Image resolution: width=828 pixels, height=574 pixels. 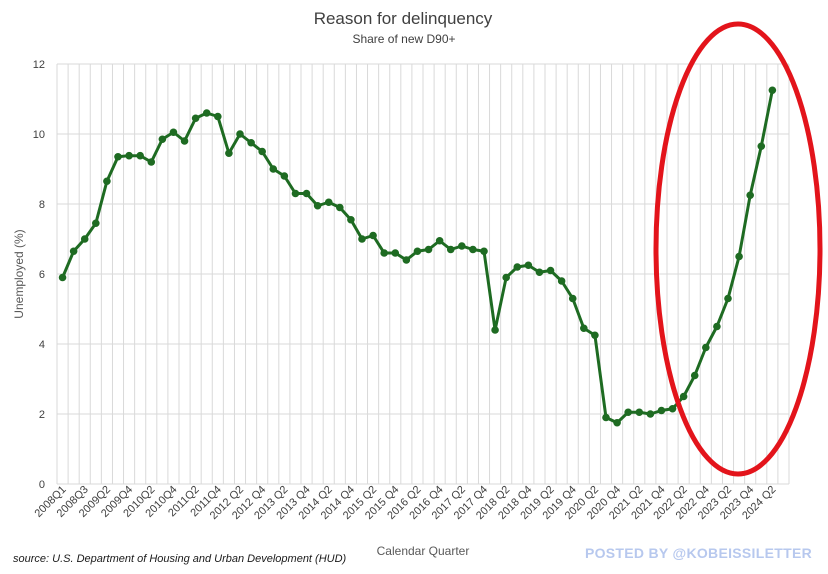 I want to click on y-tick-label: 10, so click(x=39, y=135).